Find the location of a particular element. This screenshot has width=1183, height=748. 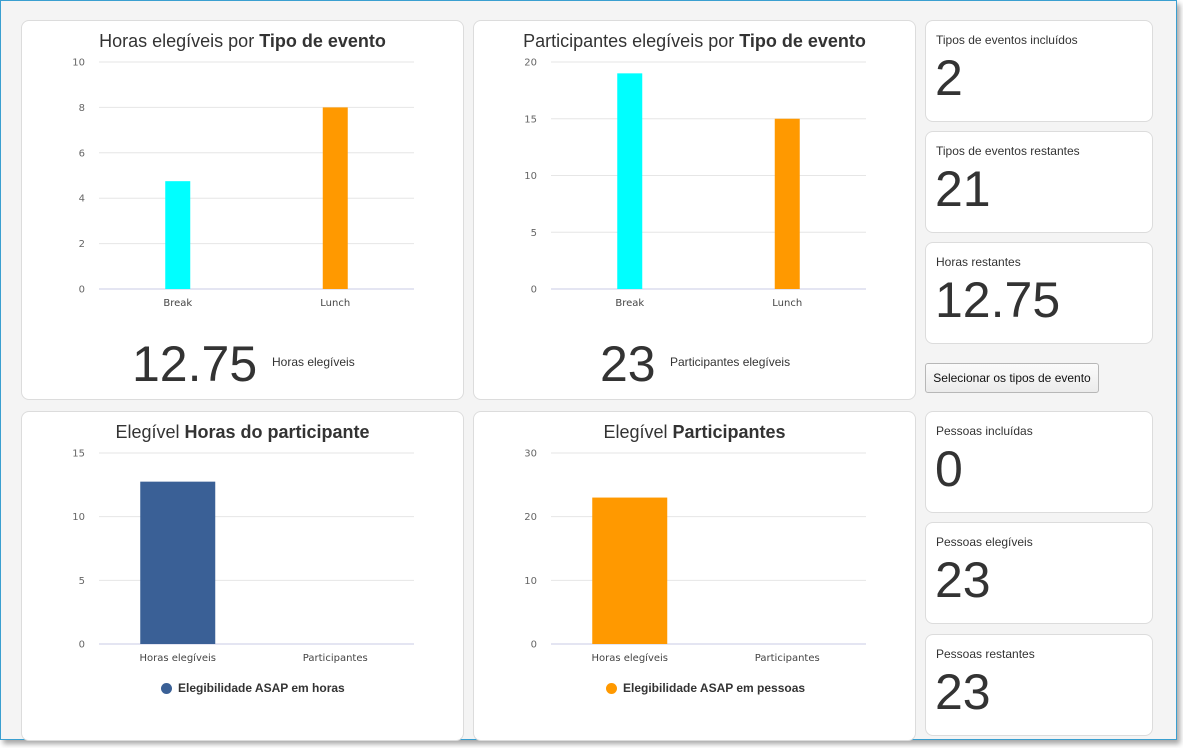

y-tick-label: 30 is located at coordinates (530, 454).